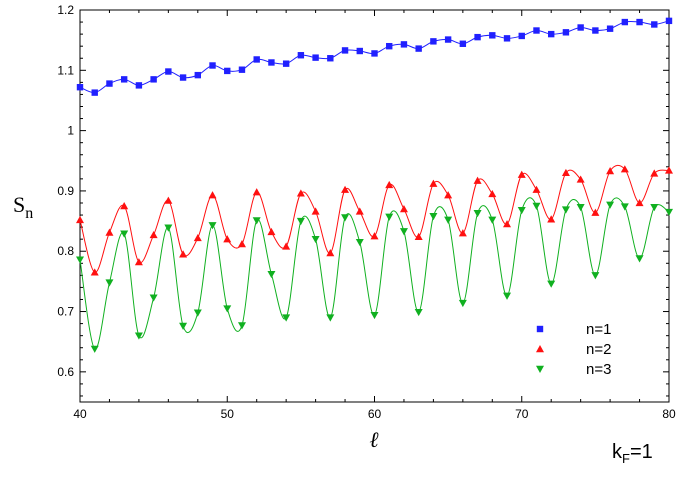 This screenshot has width=680, height=480. Describe the element at coordinates (522, 414) in the screenshot. I see `x-tick-label: 70` at that location.